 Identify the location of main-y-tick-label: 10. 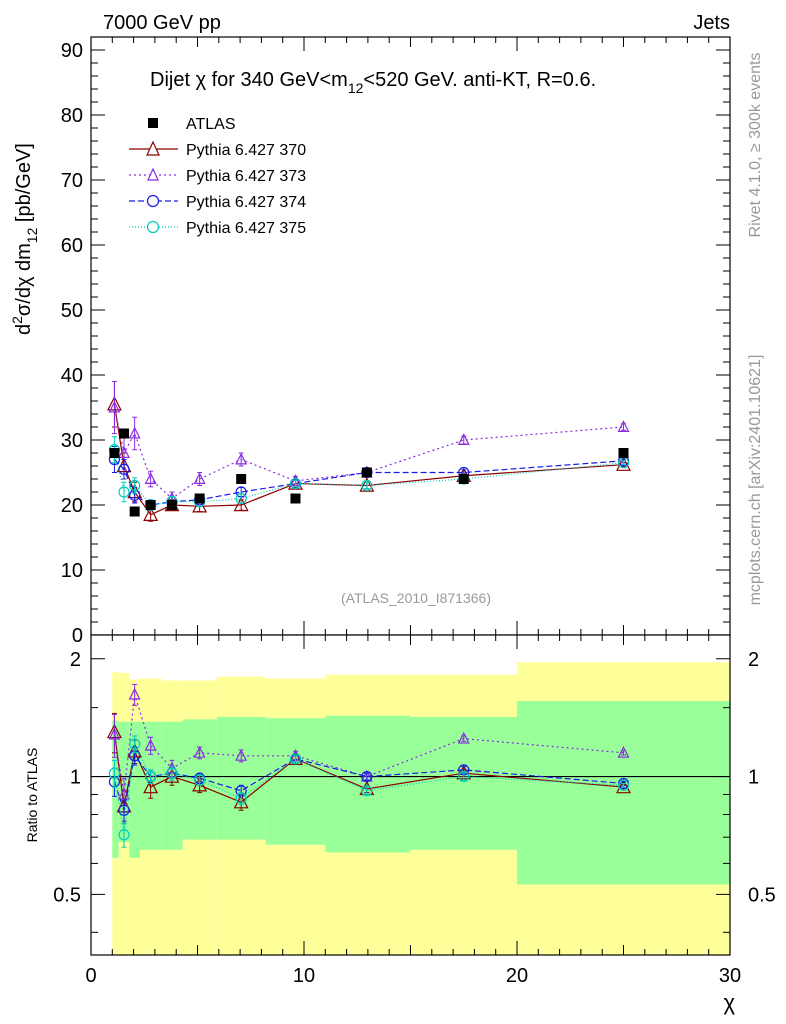
(72, 571).